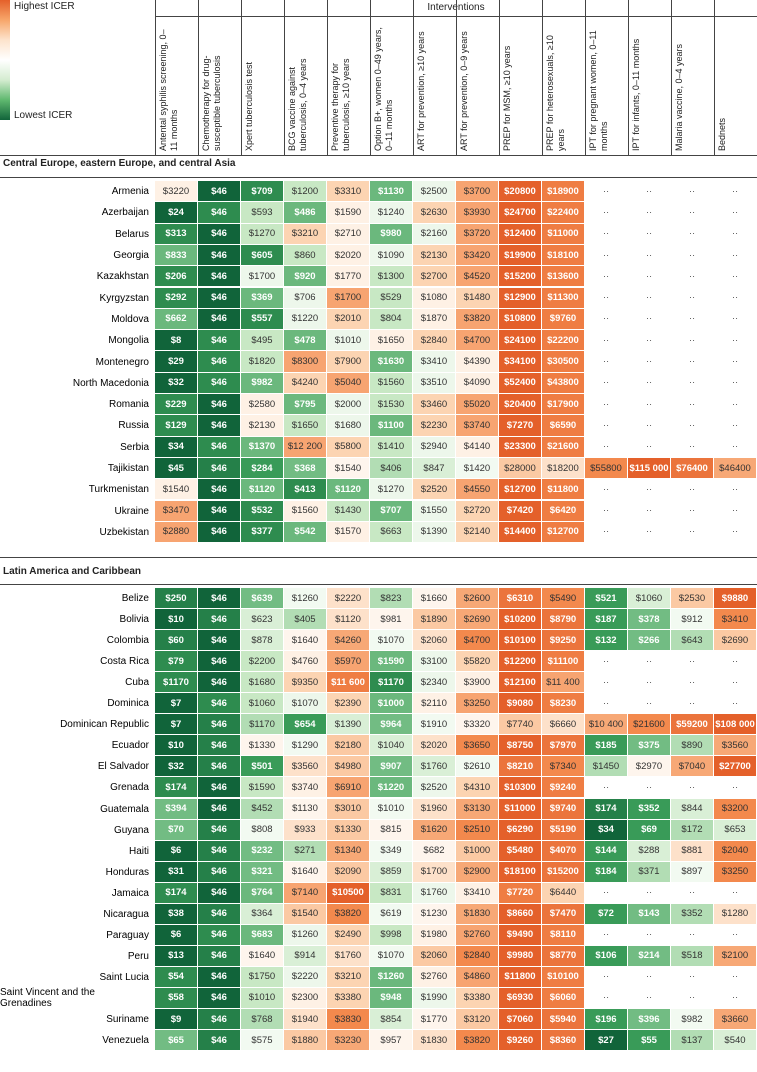 Image resolution: width=757 pixels, height=1072 pixels. I want to click on table-cell: $5970, so click(348, 662).